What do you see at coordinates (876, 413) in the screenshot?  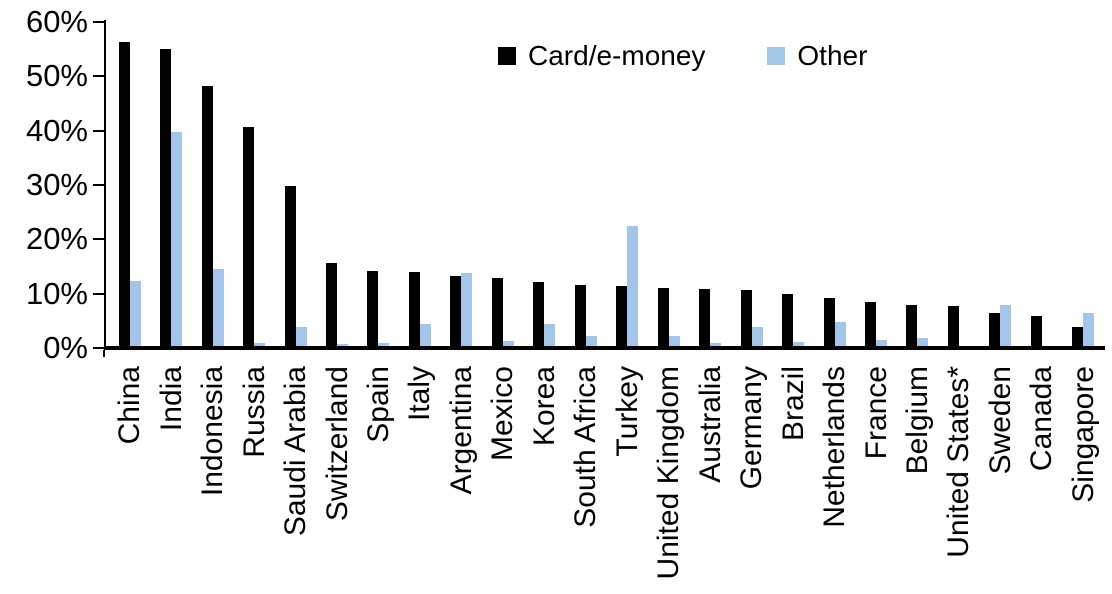 I see `x-label-france: France` at bounding box center [876, 413].